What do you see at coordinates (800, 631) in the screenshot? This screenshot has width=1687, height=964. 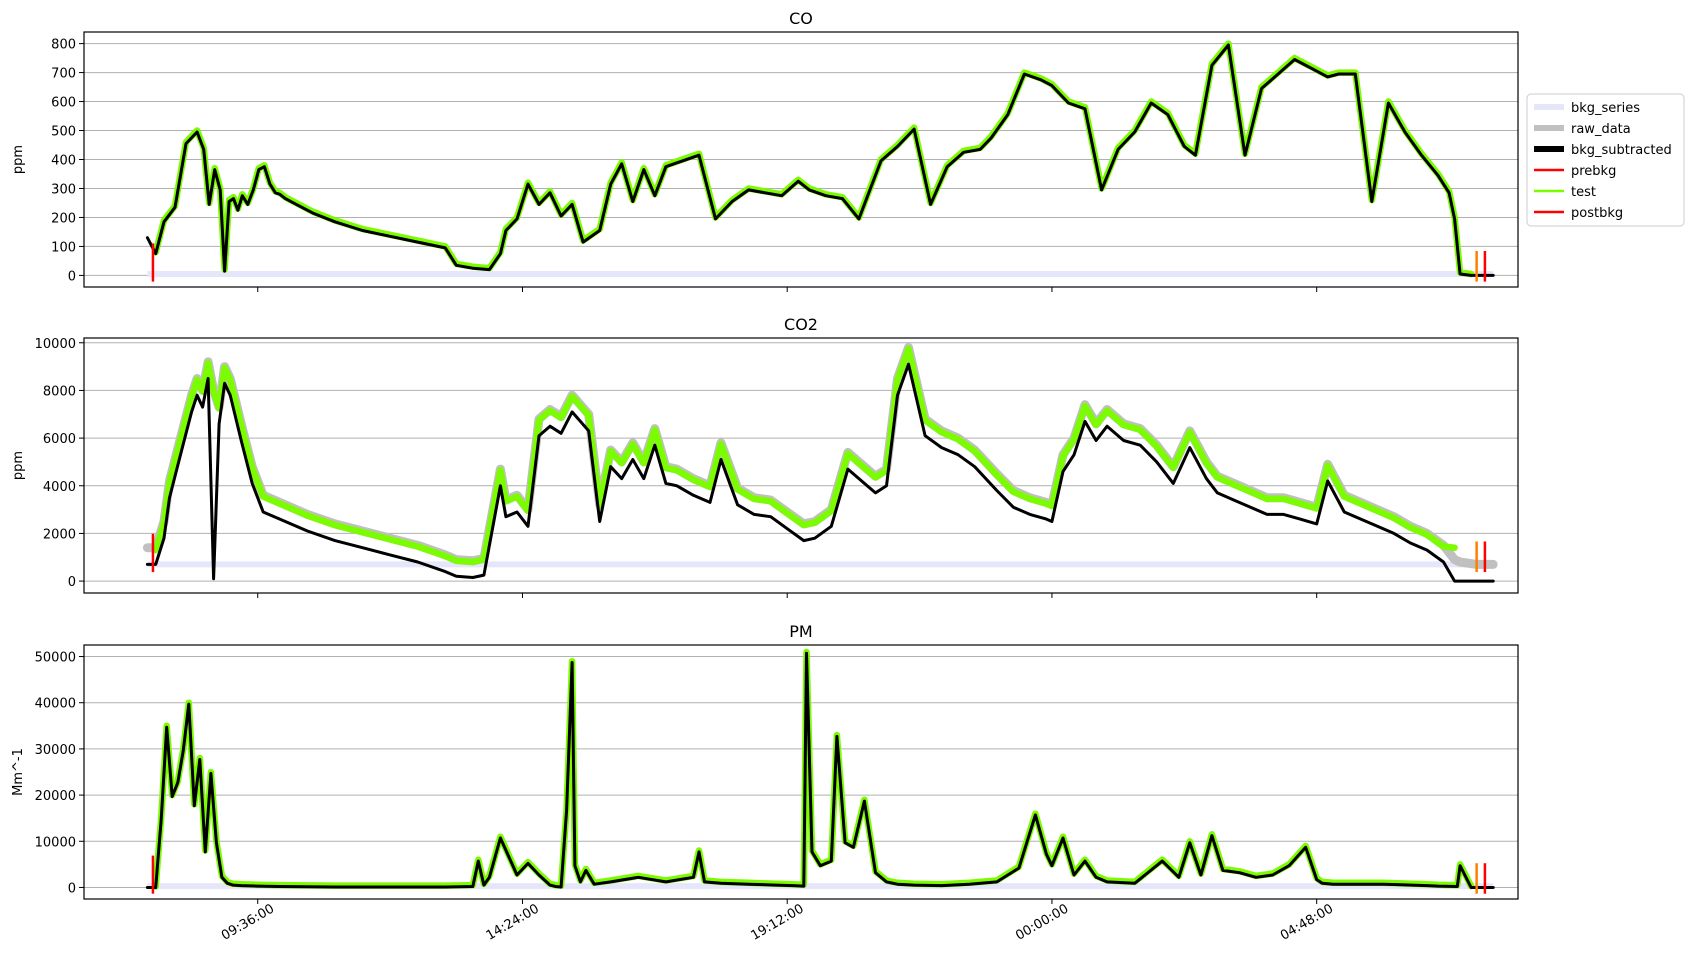 I see `subplot-title: PM` at bounding box center [800, 631].